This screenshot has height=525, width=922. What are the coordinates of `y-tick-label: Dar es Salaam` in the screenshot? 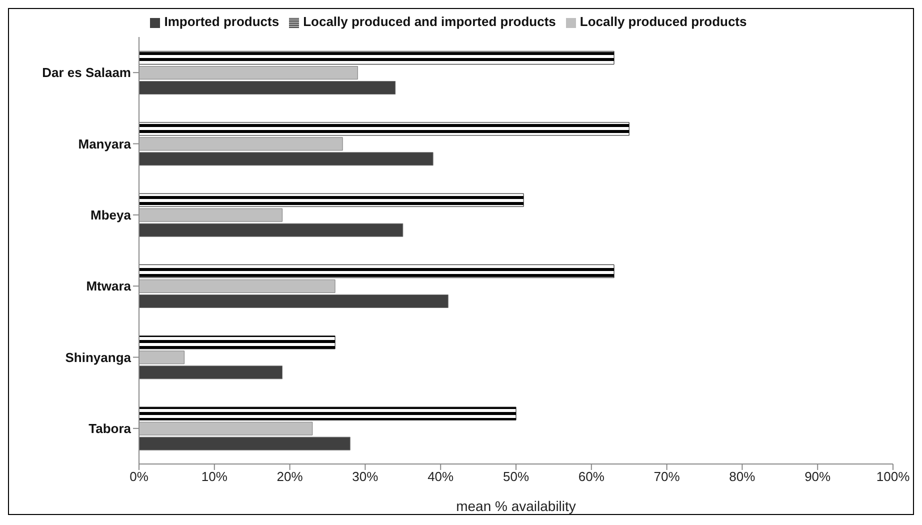 It's located at (86, 72).